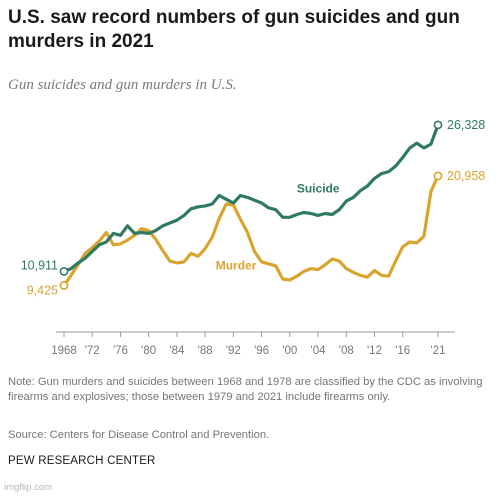 This screenshot has width=503, height=496. I want to click on x-tick-label-2016: '16, so click(402, 351).